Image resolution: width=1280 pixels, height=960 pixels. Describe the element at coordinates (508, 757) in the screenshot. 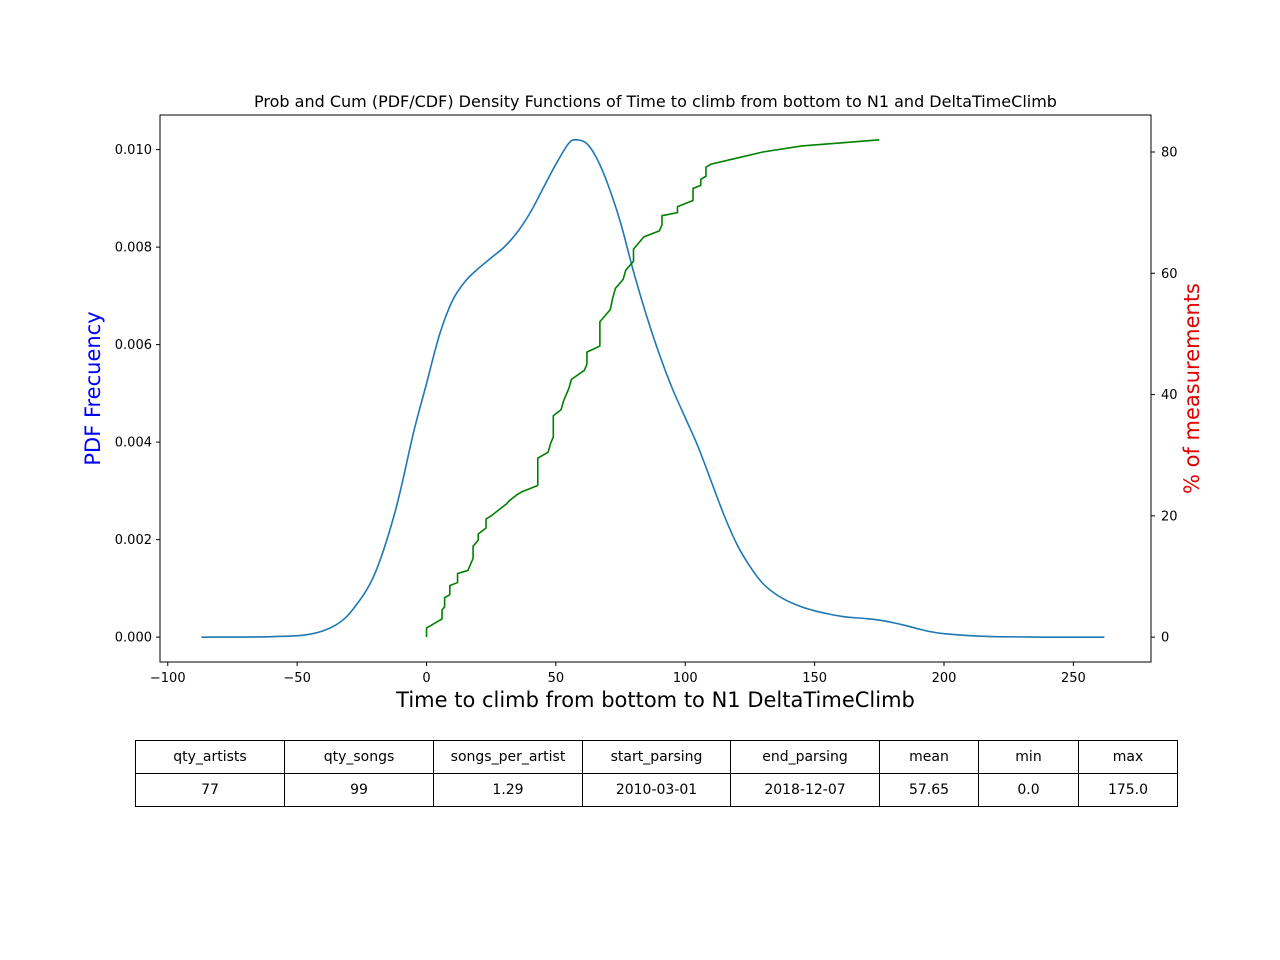

I see `stats-header-cell: songs_per_artist` at that location.